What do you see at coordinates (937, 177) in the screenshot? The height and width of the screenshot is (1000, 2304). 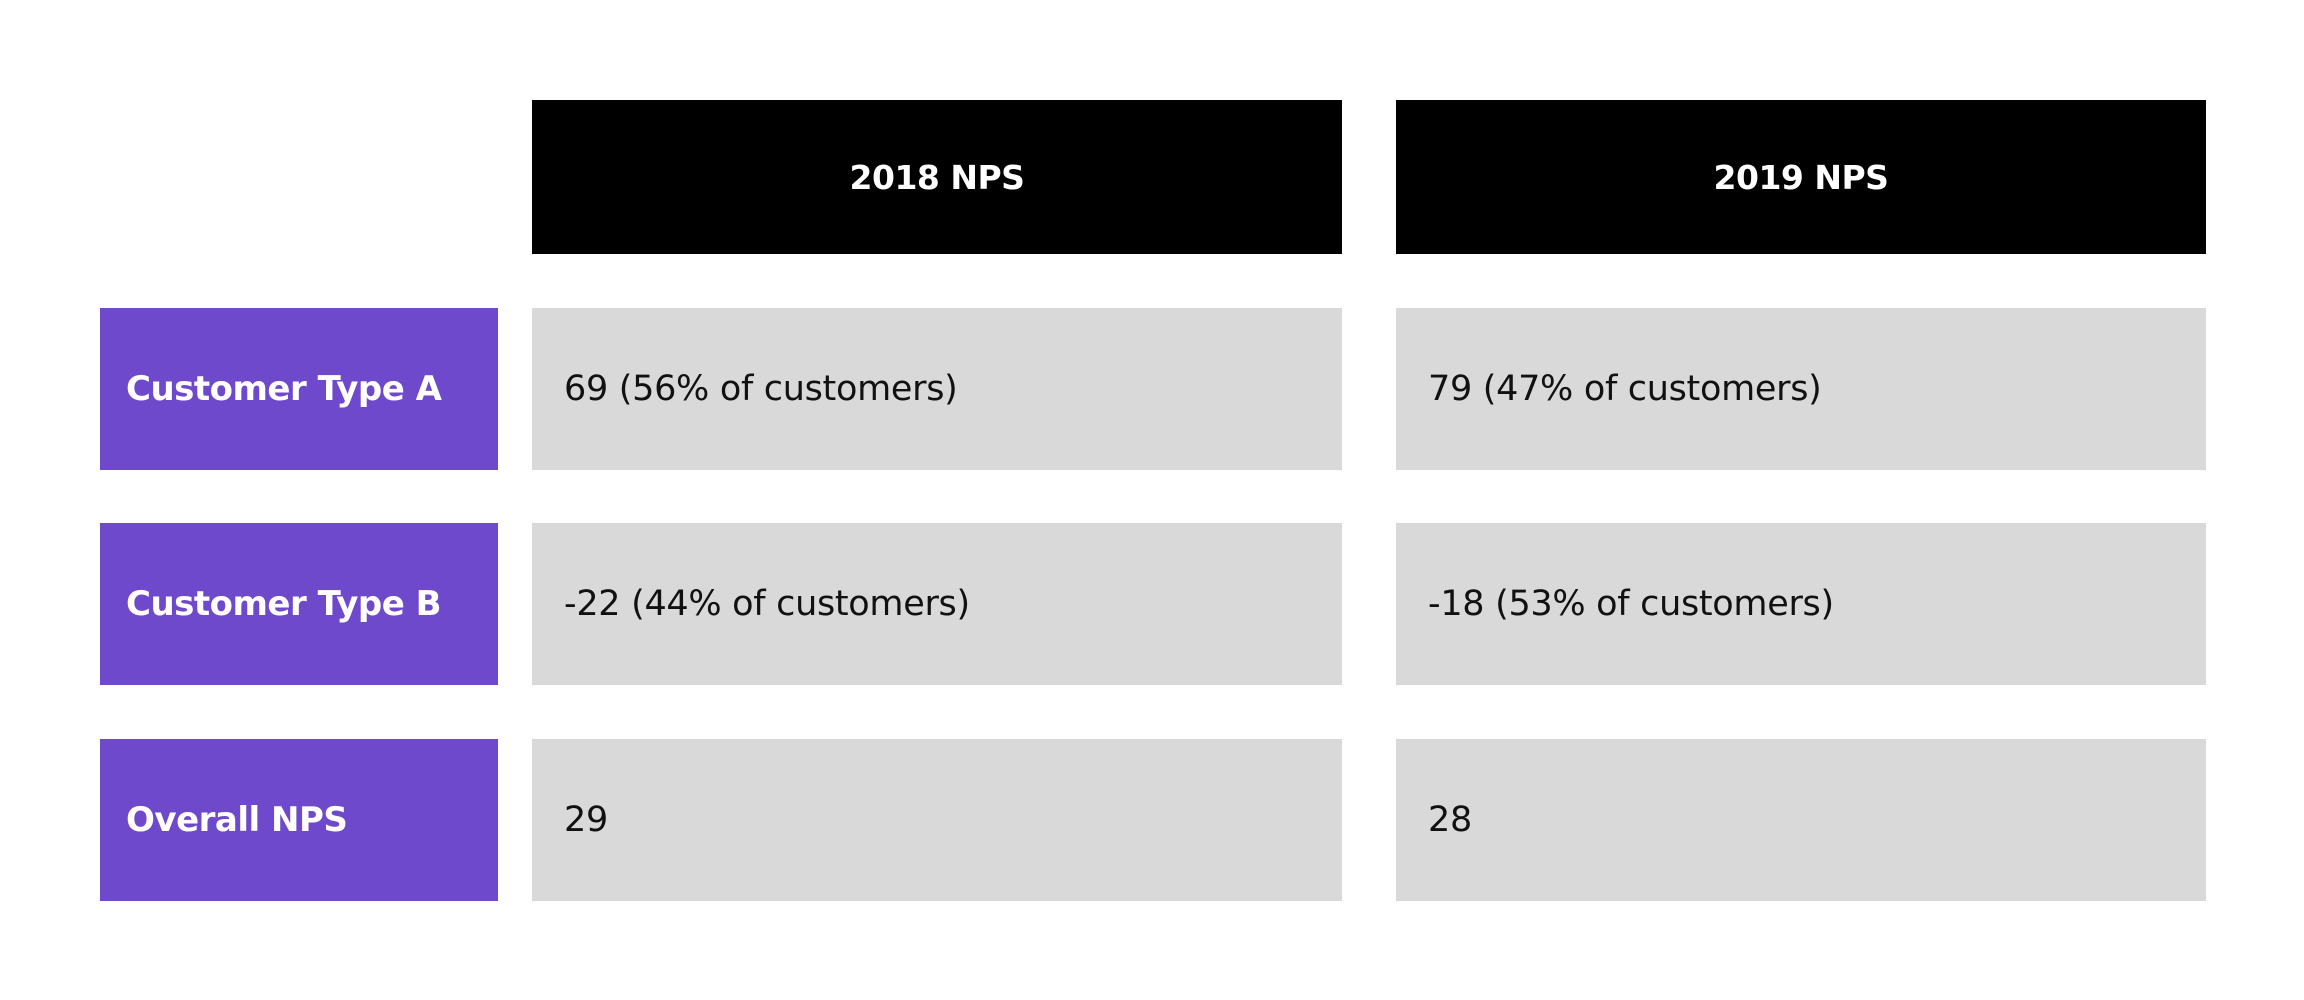 I see `column-header-2018: 2018 NPS` at bounding box center [937, 177].